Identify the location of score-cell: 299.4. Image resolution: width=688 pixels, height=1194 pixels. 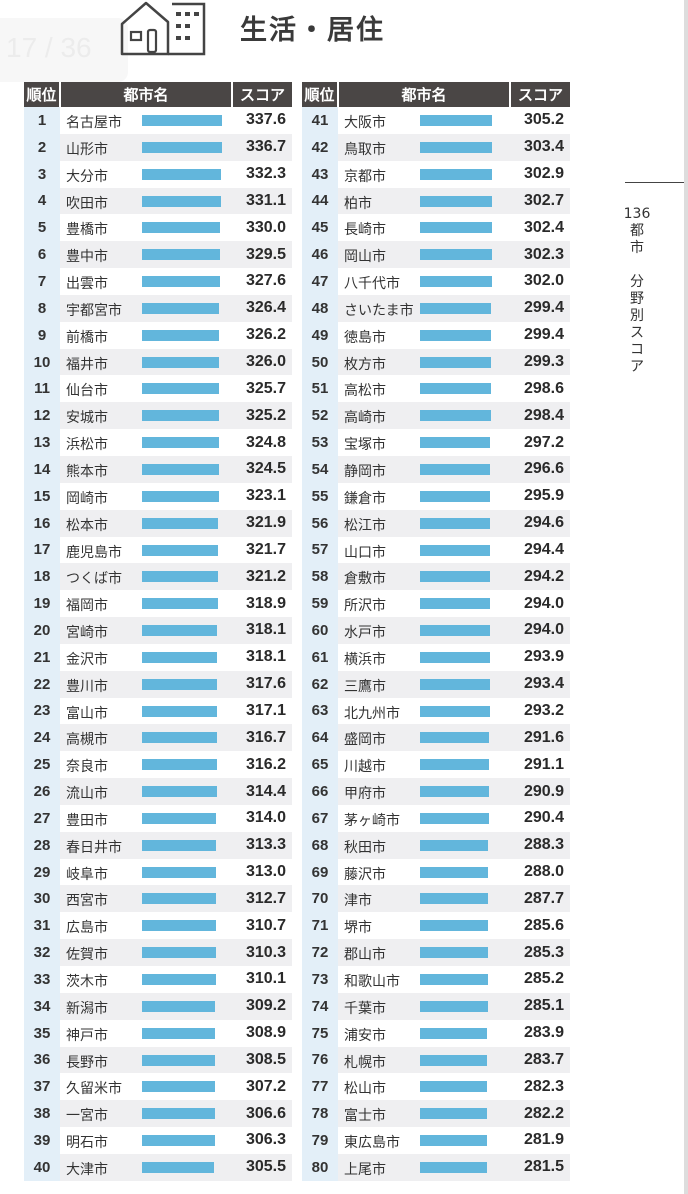
(543, 335).